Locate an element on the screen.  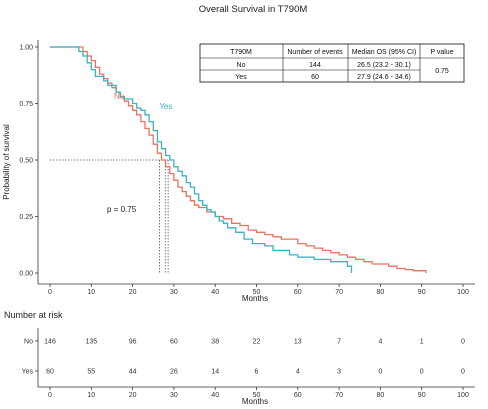
risk-count: 55 is located at coordinates (91, 372).